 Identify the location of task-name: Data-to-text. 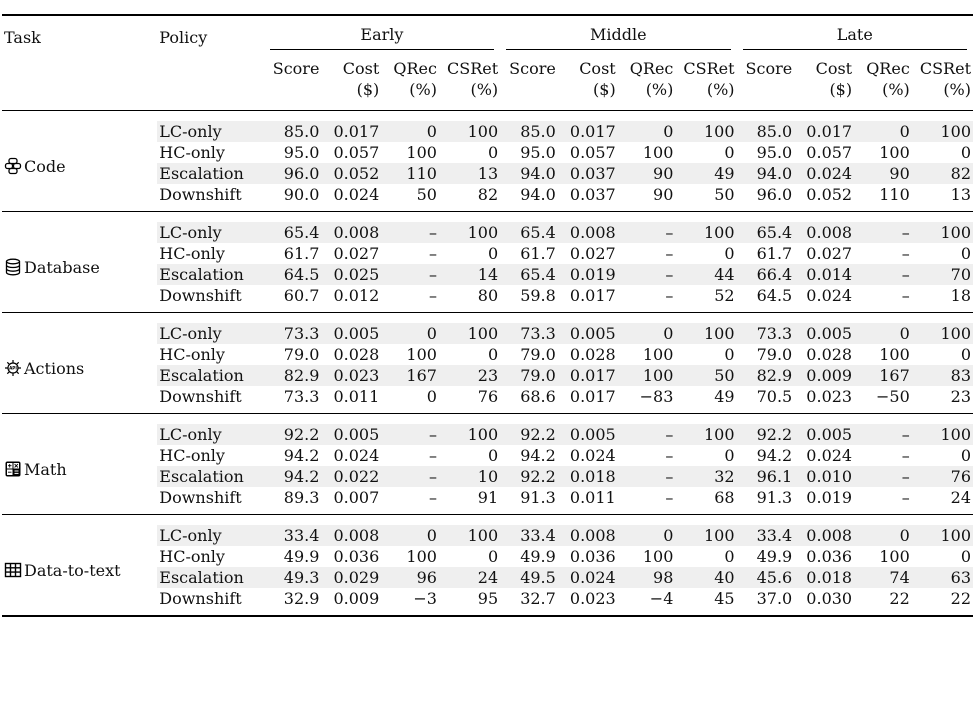
(72, 570).